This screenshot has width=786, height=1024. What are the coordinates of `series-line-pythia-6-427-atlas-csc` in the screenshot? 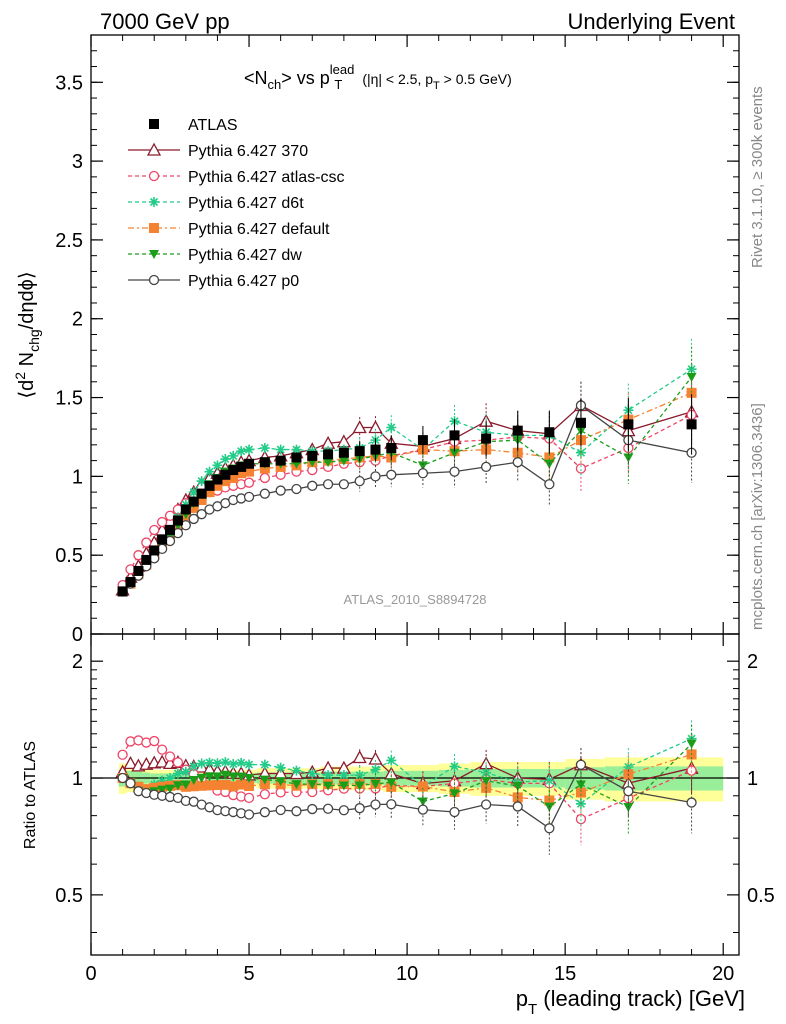 It's located at (407, 500).